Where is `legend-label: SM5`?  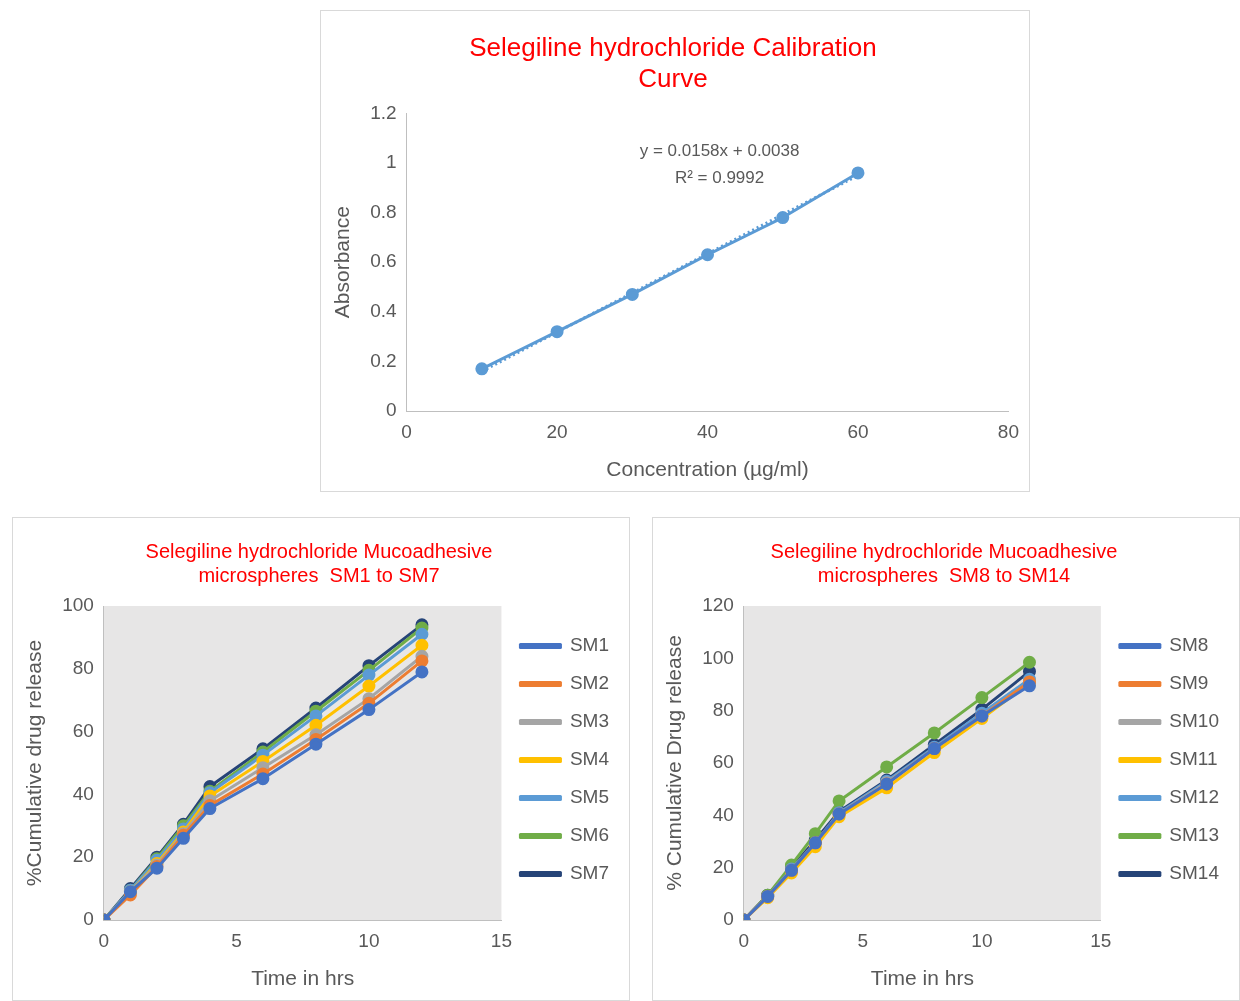 legend-label: SM5 is located at coordinates (589, 797).